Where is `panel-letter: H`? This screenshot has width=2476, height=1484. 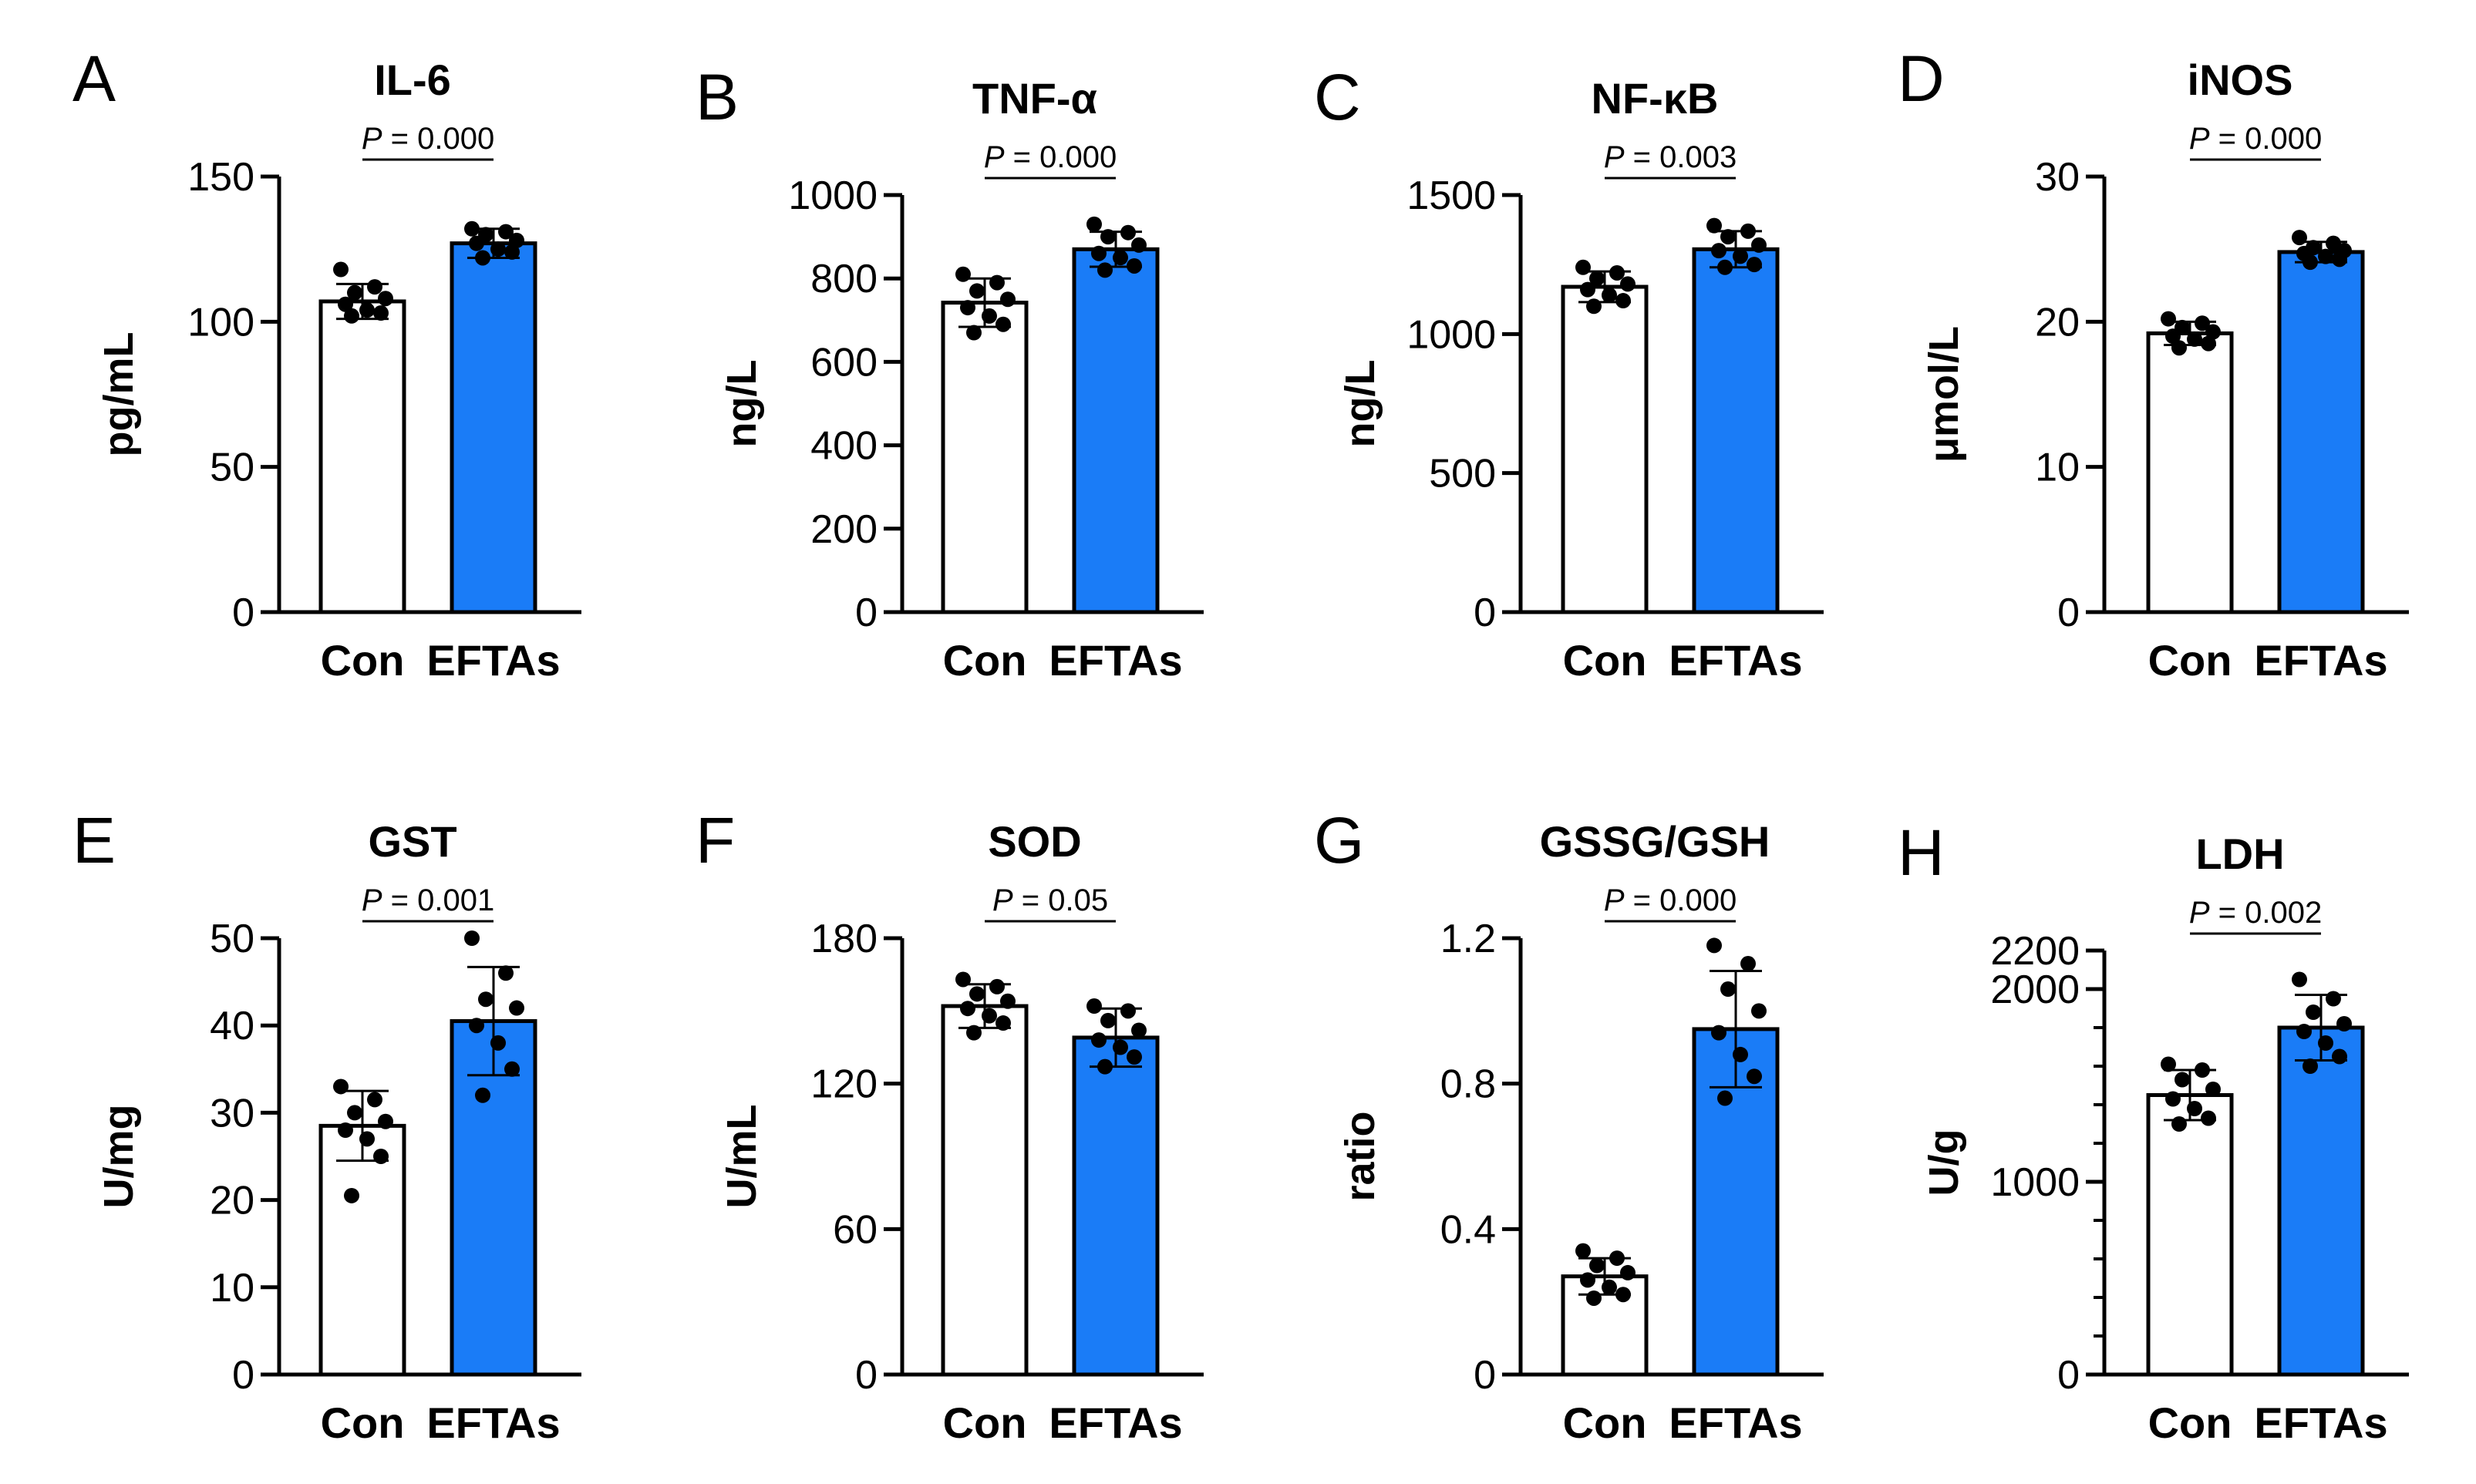
panel-letter: H is located at coordinates (1922, 852).